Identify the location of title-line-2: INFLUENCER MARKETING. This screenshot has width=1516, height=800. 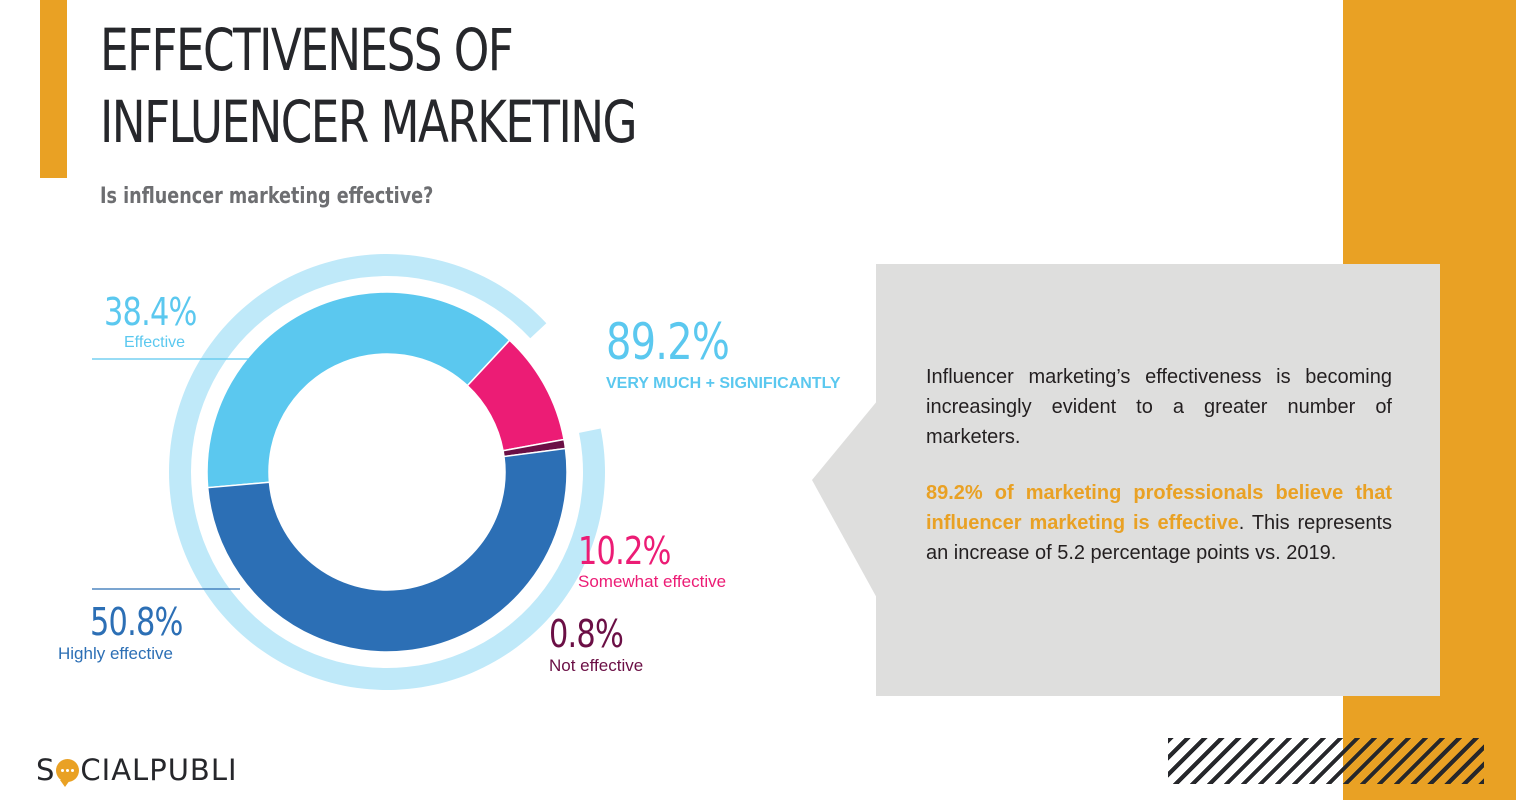
(369, 122).